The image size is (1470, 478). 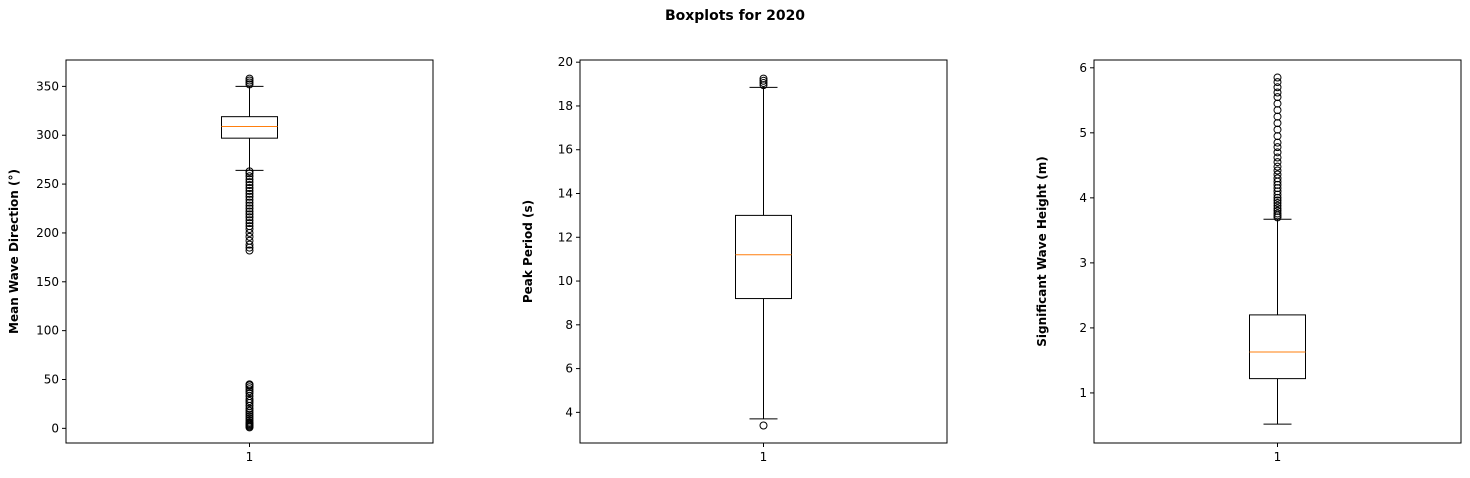 I want to click on y-axis-label: Peak Period (s), so click(x=528, y=251).